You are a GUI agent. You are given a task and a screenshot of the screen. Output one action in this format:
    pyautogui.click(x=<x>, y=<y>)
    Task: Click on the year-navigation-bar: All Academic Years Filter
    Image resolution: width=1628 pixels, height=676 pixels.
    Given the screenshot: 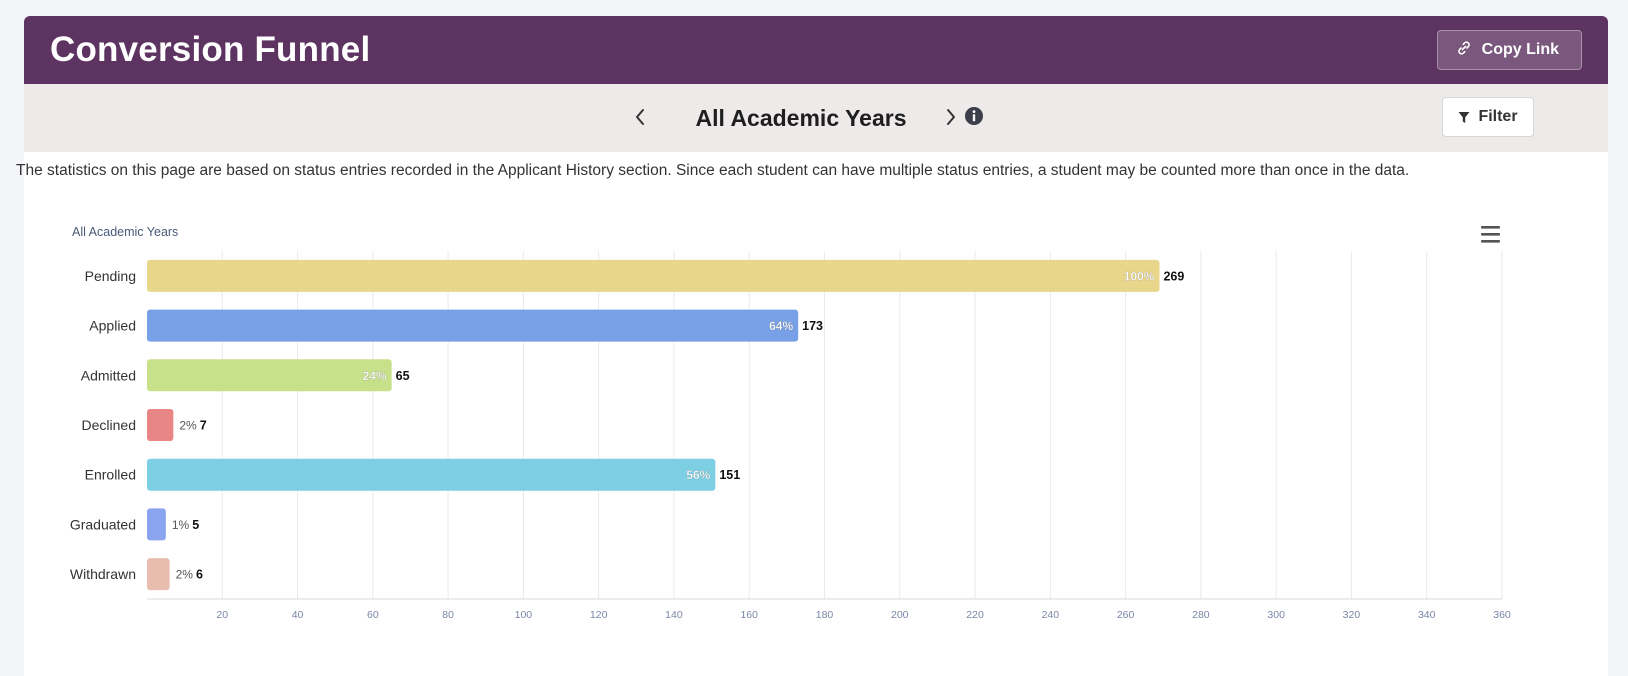 What is the action you would take?
    pyautogui.click(x=816, y=118)
    